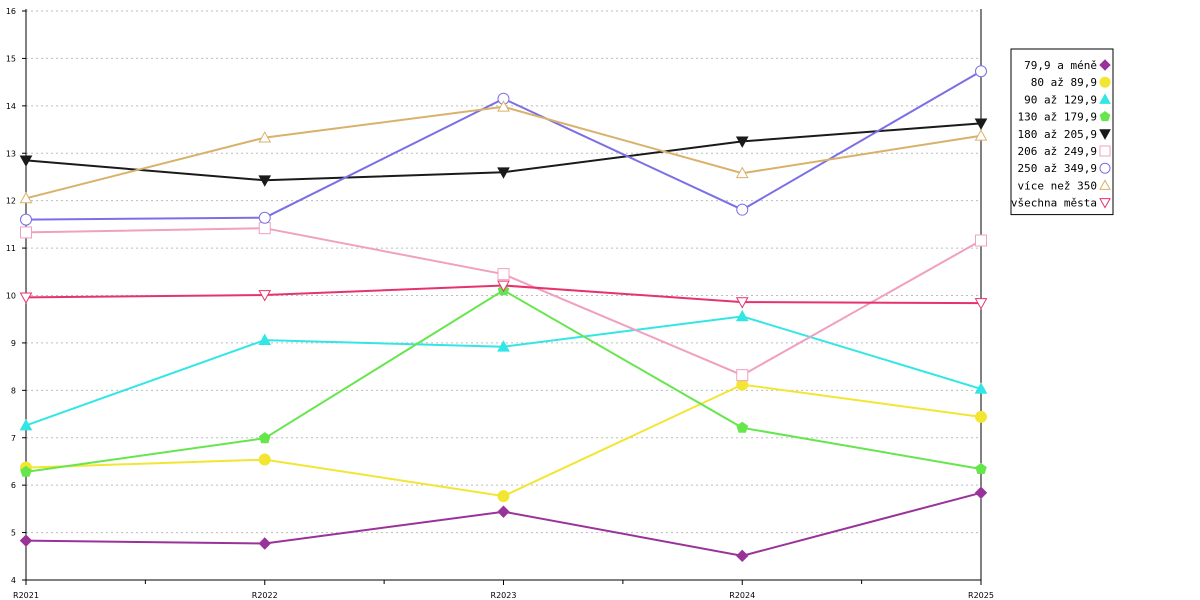 Image resolution: width=1200 pixels, height=600 pixels. I want to click on legend-label: 90 až 129,9, so click(1060, 99).